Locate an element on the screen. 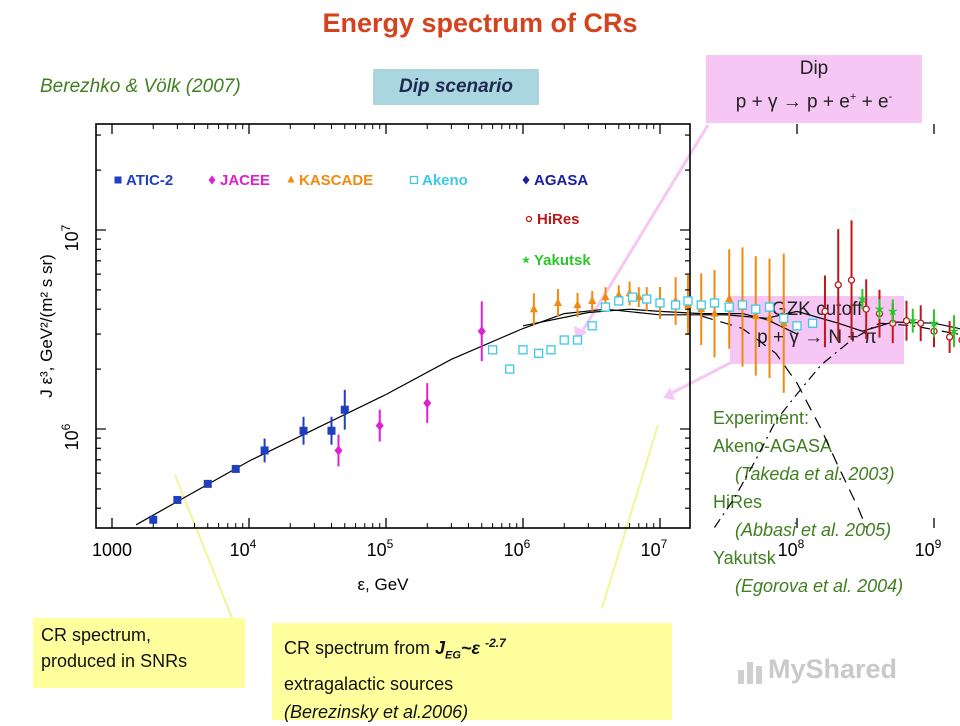 The height and width of the screenshot is (726, 960). snr-line-2: produced in SNRs is located at coordinates (114, 661).